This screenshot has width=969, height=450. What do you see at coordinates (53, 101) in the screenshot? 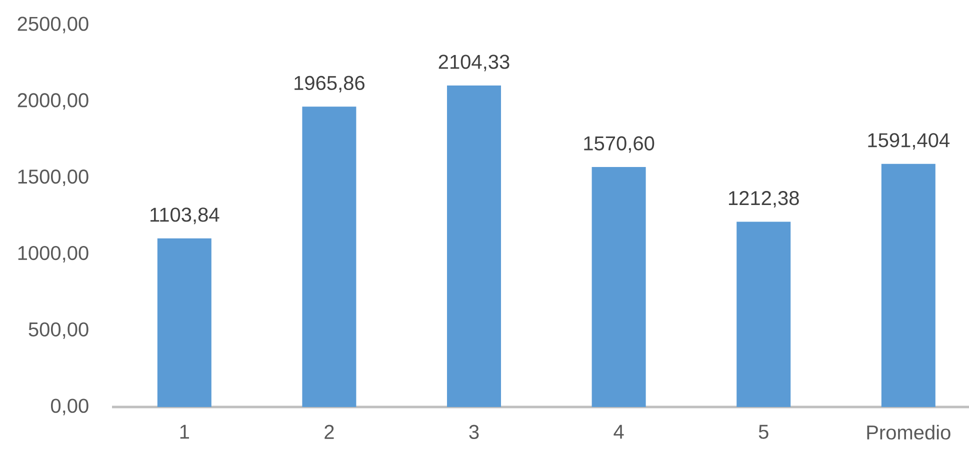
I see `y-tick-label: 2000,00` at bounding box center [53, 101].